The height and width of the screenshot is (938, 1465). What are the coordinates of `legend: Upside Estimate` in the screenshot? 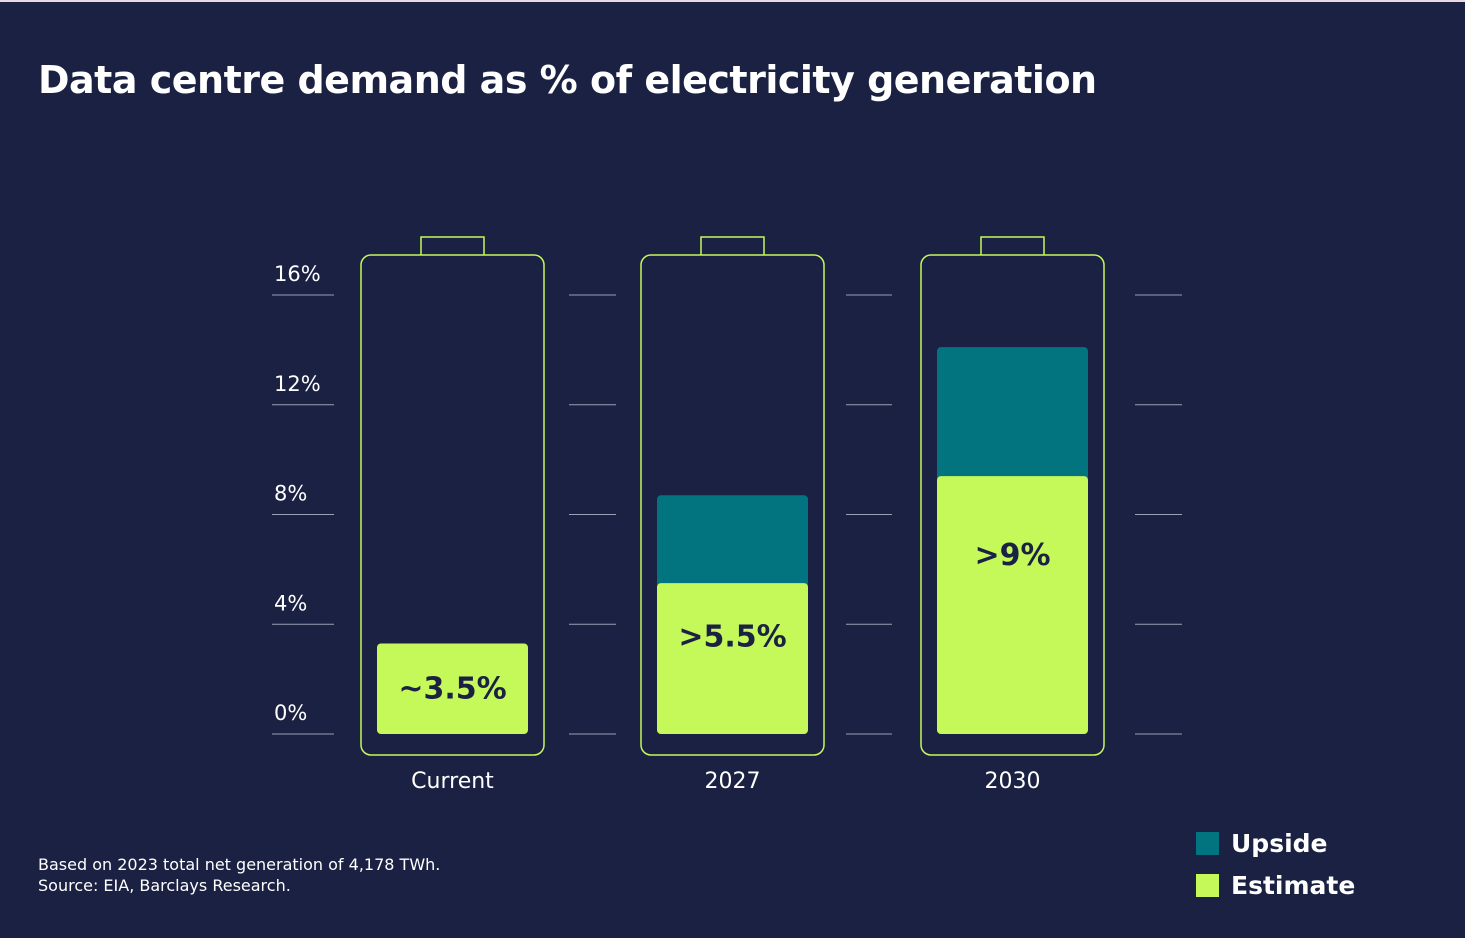 It's located at (1275, 864).